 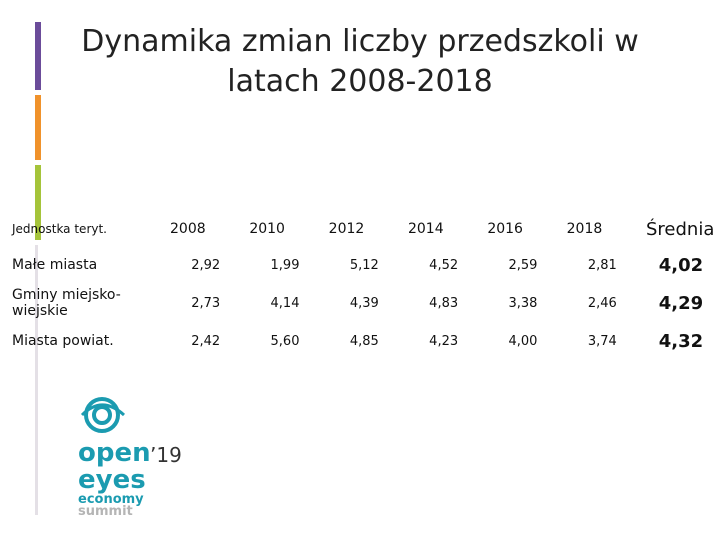 I want to click on logo: open ’19 eyes economy summit, so click(x=138, y=457).